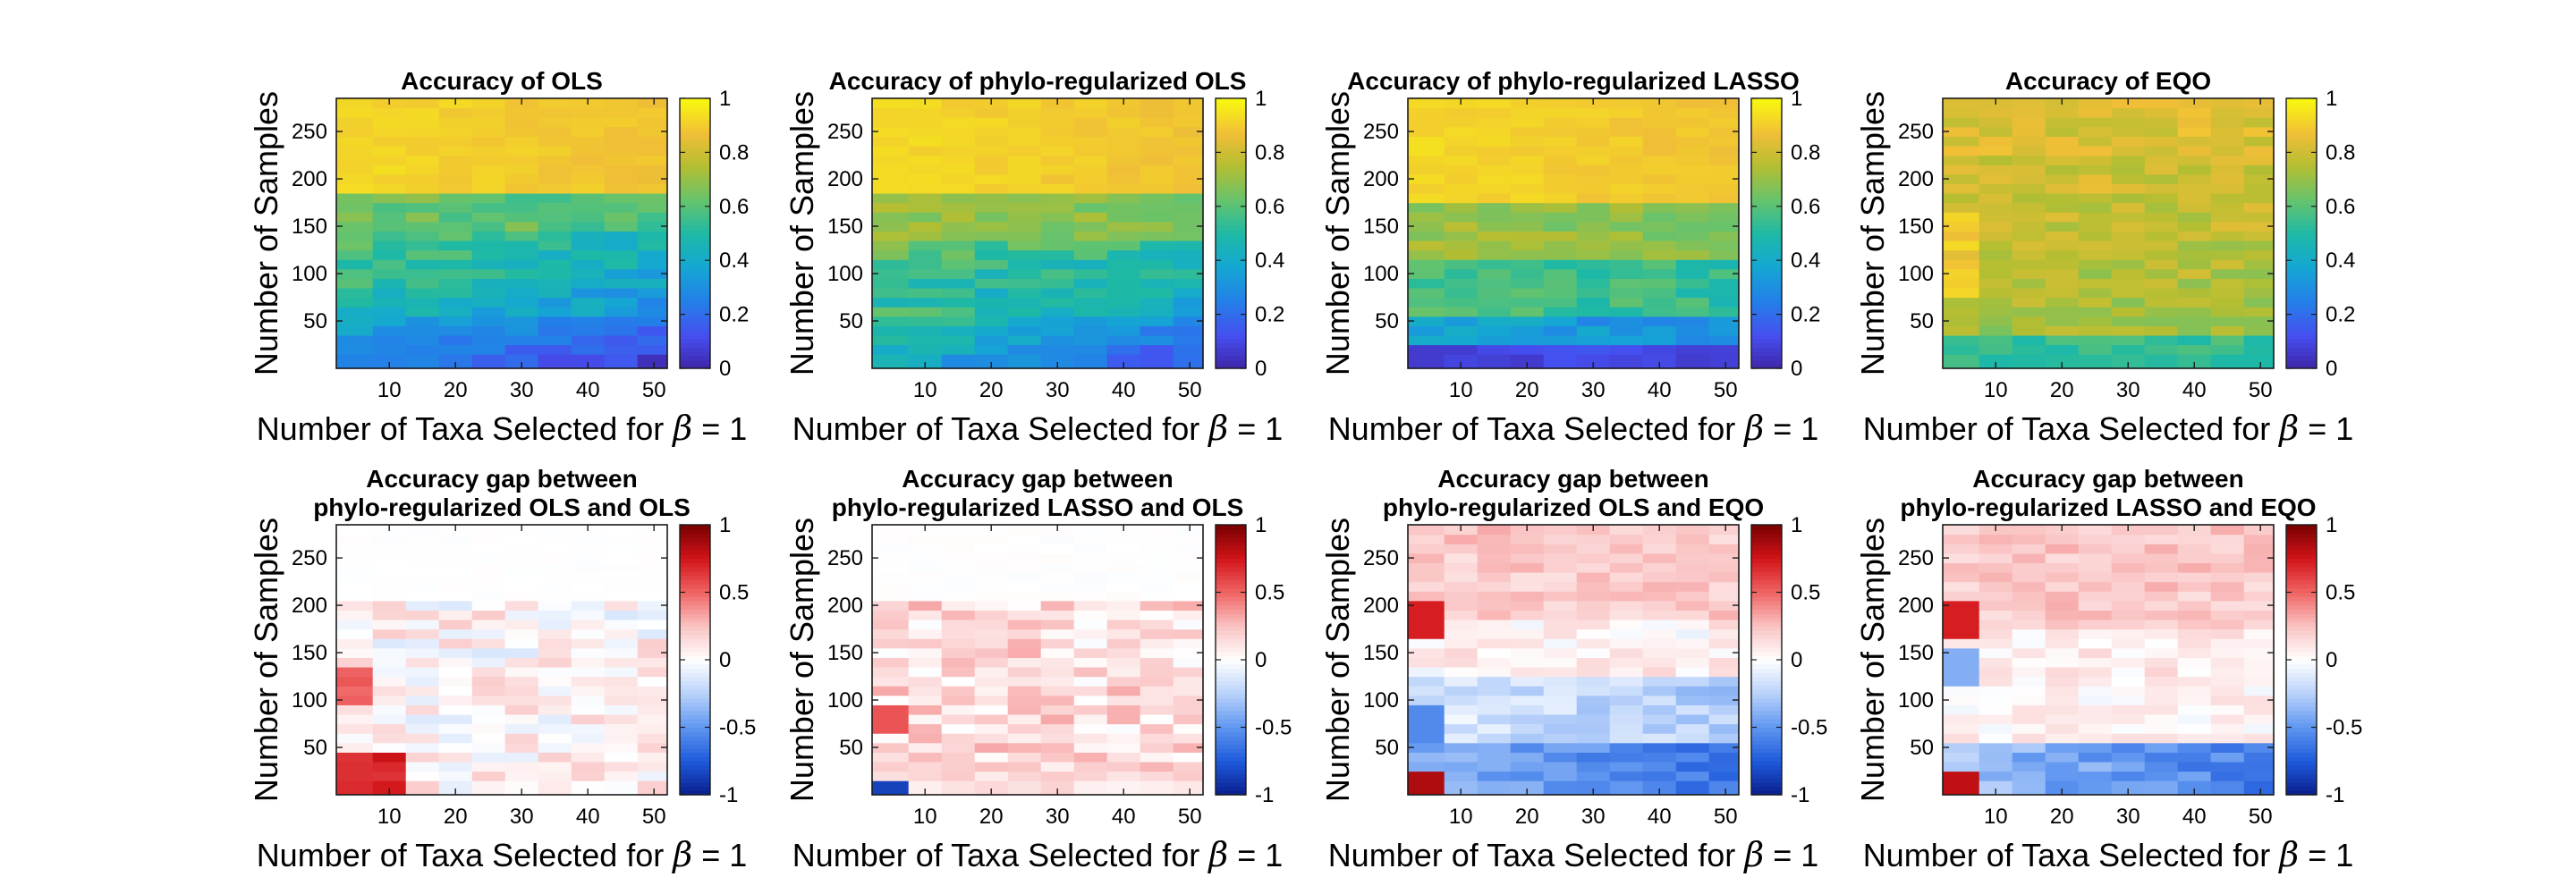 Image resolution: width=2576 pixels, height=894 pixels. I want to click on y-tick-label: 50, so click(1387, 321).